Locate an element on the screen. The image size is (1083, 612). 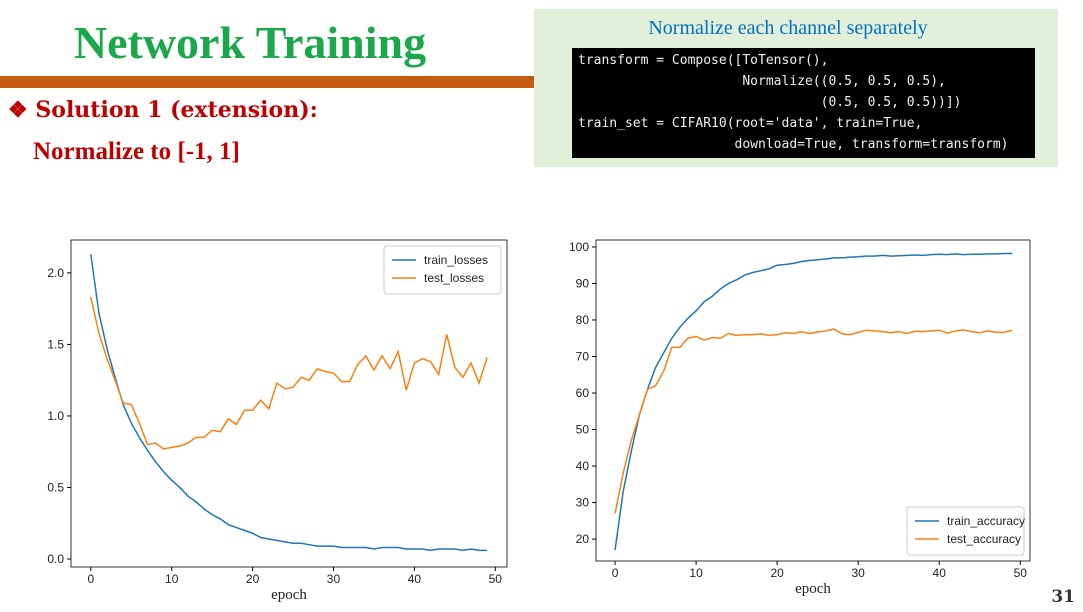
code-line: Normalize((0.5, 0.5, 0.5), is located at coordinates (762, 81).